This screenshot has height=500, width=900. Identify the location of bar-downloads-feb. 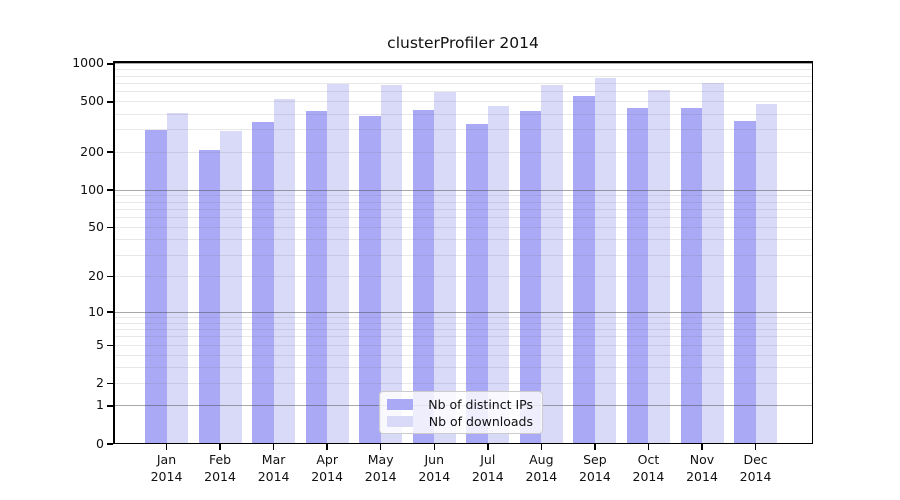
(231, 287).